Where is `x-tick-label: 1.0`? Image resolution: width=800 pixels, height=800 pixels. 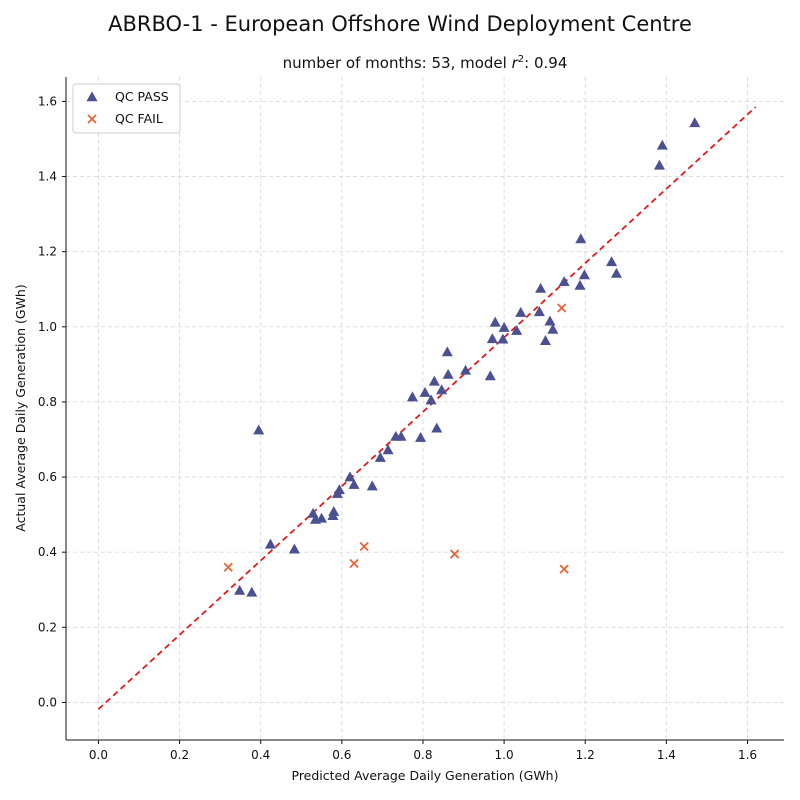 x-tick-label: 1.0 is located at coordinates (504, 755).